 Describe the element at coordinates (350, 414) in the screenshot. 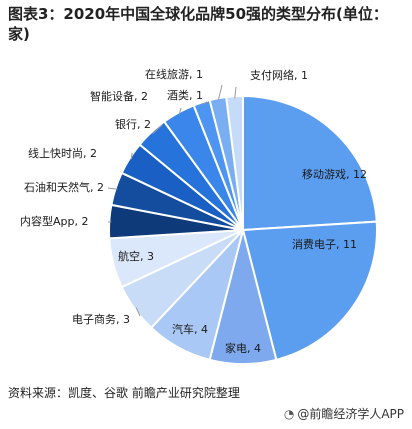

I see `brand-text: @前瞻经济学人APP` at that location.